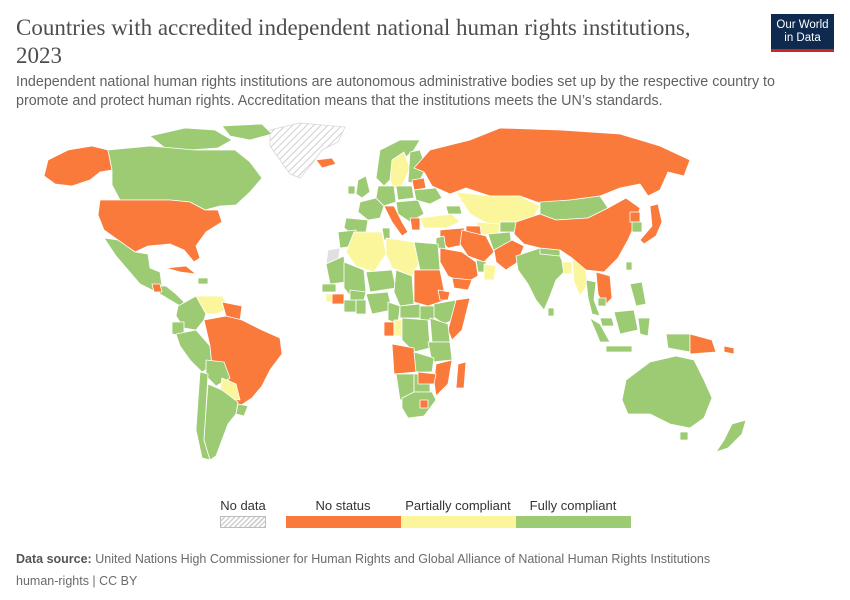  What do you see at coordinates (78, 166) in the screenshot?
I see `alaska` at bounding box center [78, 166].